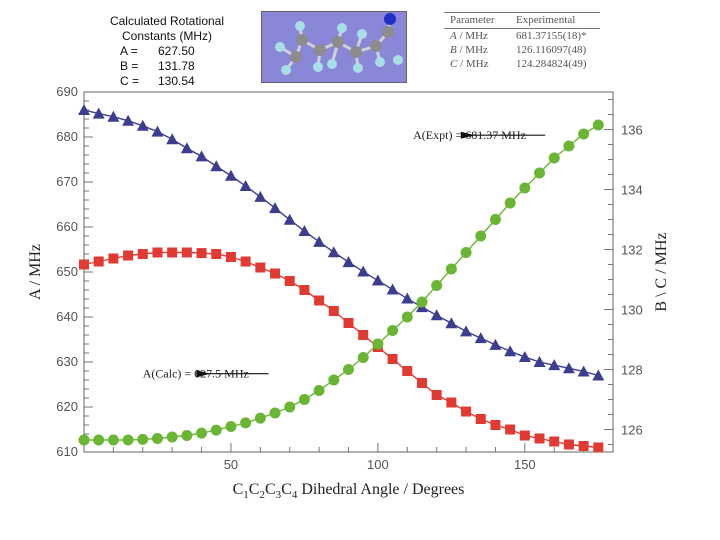 Image resolution: width=720 pixels, height=540 pixels. I want to click on y-left-tick-label: 630, so click(67, 361).